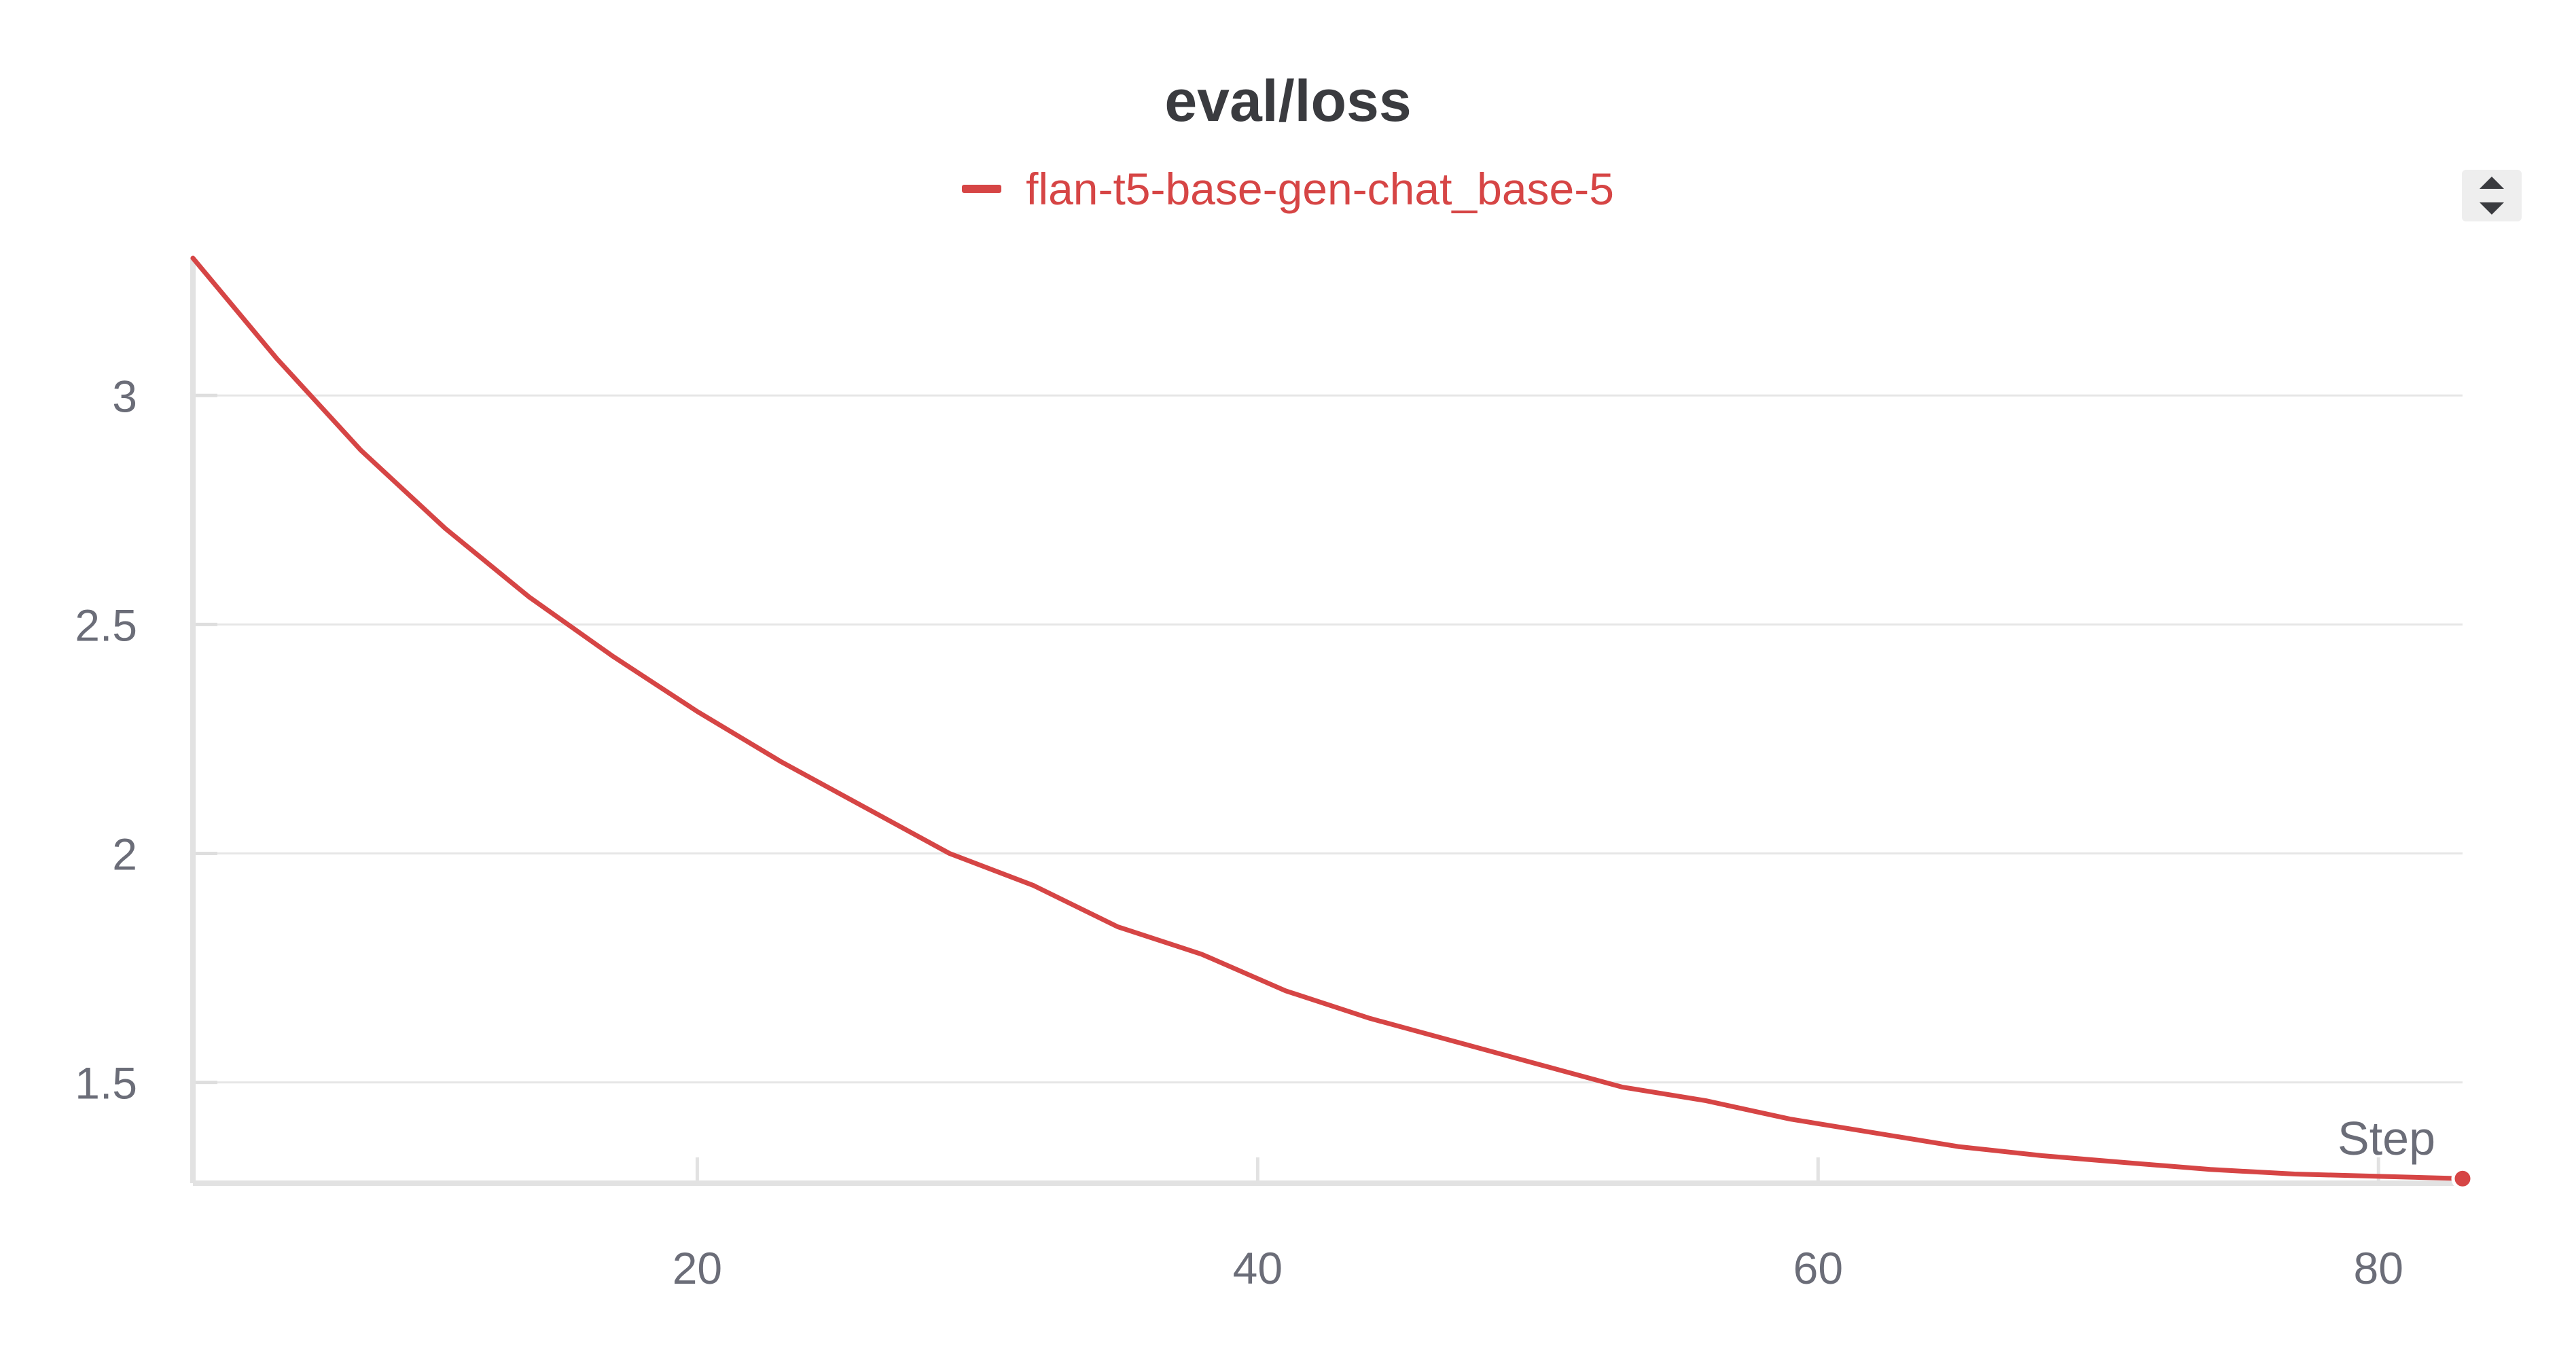  Describe the element at coordinates (1320, 189) in the screenshot. I see `legend-label: flan-t5-base-gen-chat_base-5` at that location.